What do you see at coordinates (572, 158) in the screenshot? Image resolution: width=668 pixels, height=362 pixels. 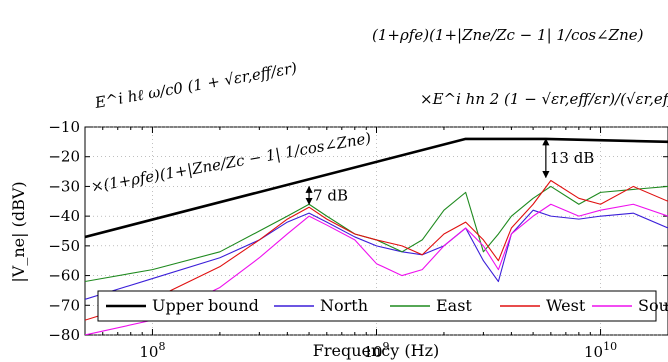 I see `difference-label: 13 dB` at bounding box center [572, 158].